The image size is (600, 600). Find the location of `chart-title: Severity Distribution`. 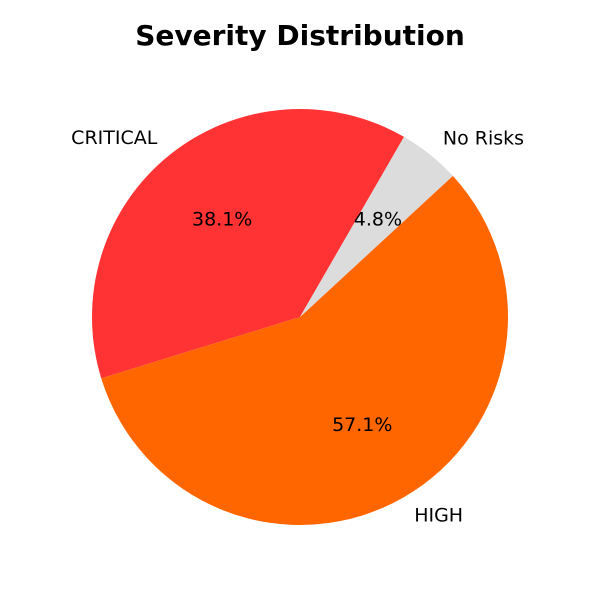

chart-title: Severity Distribution is located at coordinates (300, 35).